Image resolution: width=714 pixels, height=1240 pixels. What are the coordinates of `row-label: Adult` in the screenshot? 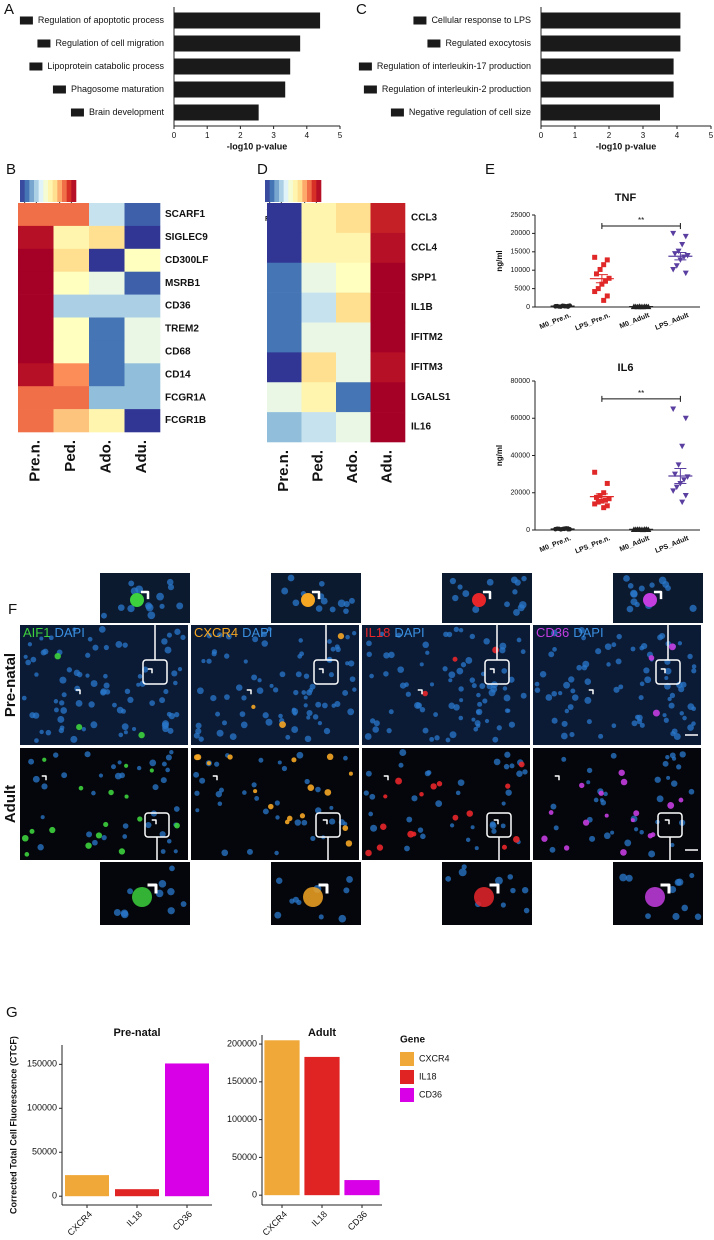 It's located at (10, 804).